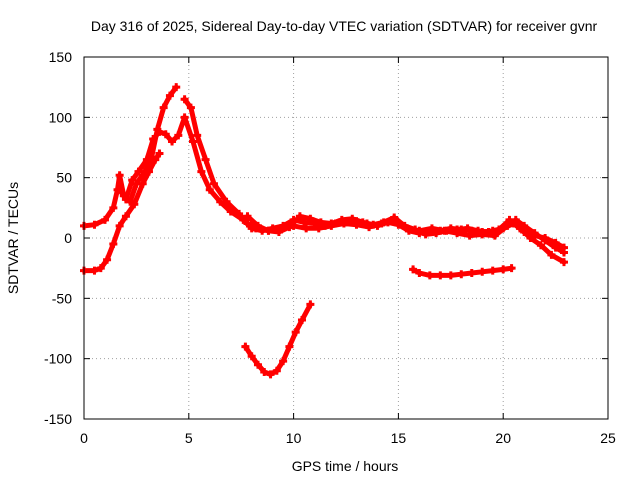 Image resolution: width=640 pixels, height=480 pixels. What do you see at coordinates (58, 359) in the screenshot?
I see `y-tick-label: -100` at bounding box center [58, 359].